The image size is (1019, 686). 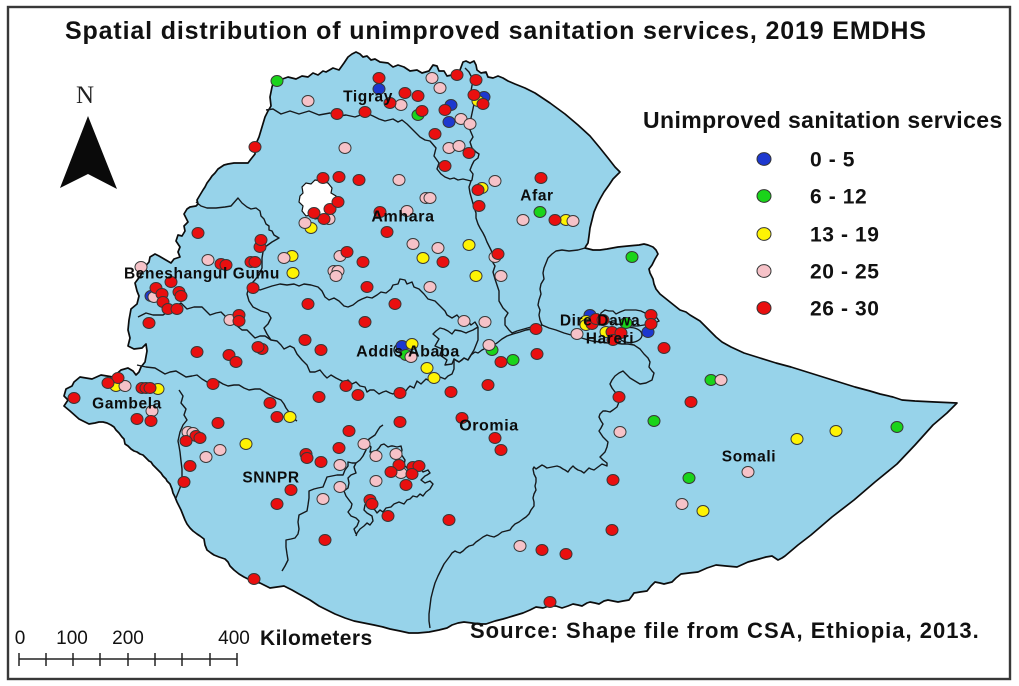 What do you see at coordinates (72, 638) in the screenshot?
I see `svg-text: 100` at bounding box center [72, 638].